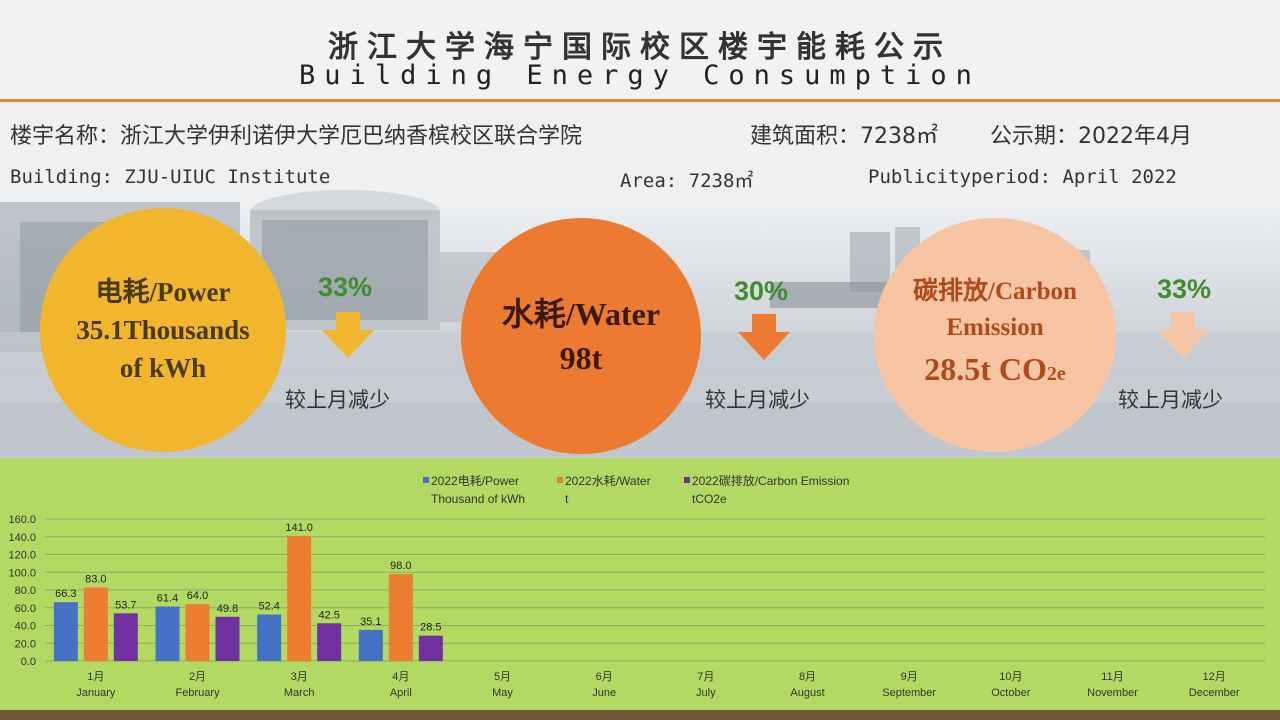 The height and width of the screenshot is (720, 1280). I want to click on header-divider, so click(640, 100).